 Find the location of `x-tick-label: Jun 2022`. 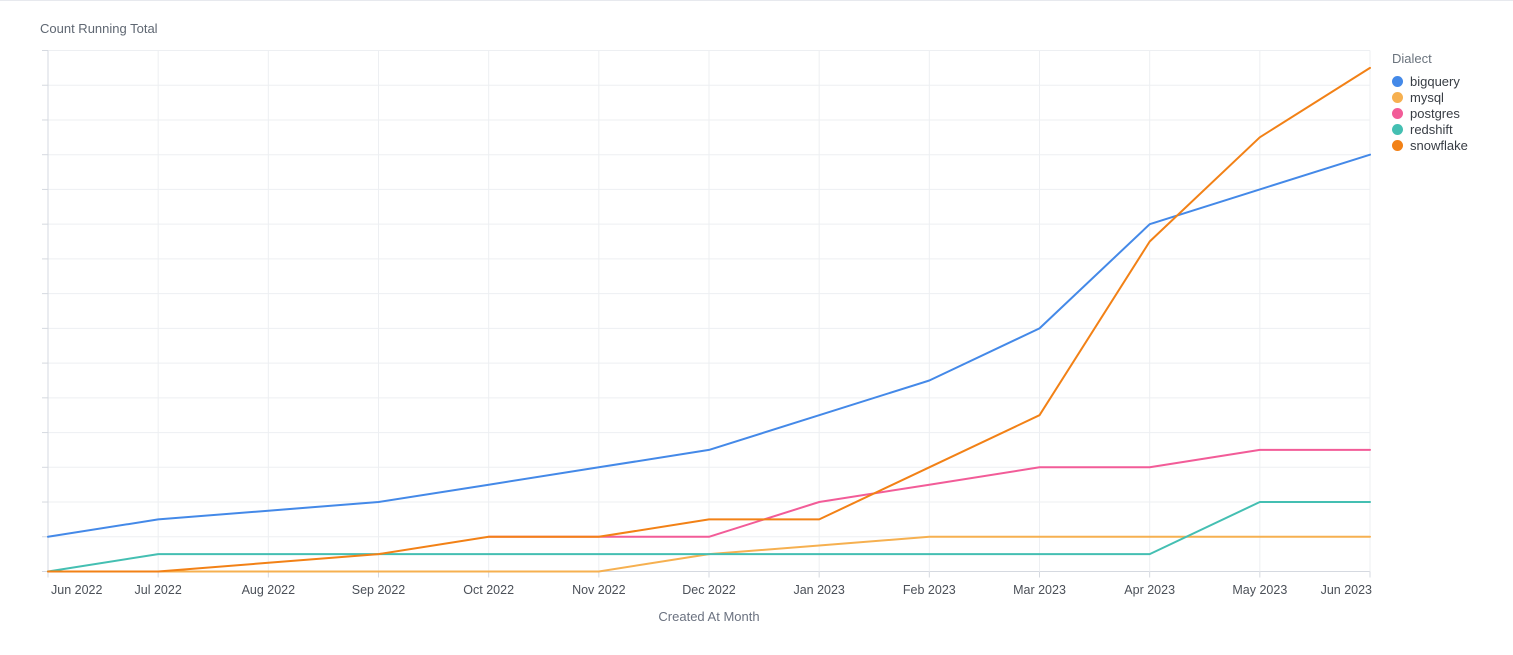

x-tick-label: Jun 2022 is located at coordinates (76, 590).